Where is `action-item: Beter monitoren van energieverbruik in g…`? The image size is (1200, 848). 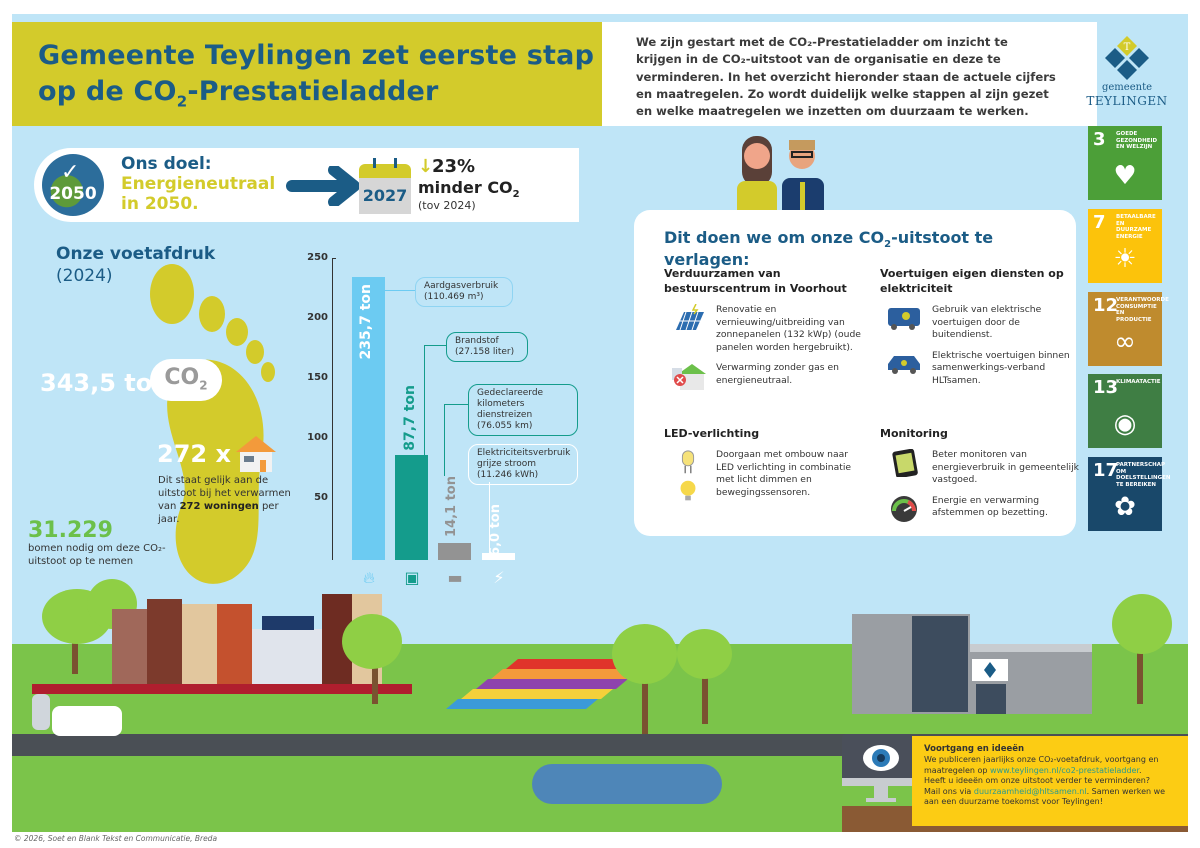
action-item: Beter monitoren van energieverbruik in g… is located at coordinates (980, 468).